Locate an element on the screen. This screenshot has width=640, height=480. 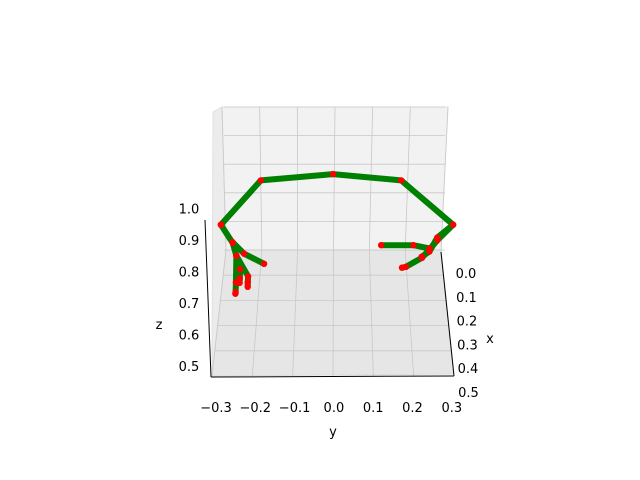
z-tick-label: 1.0 is located at coordinates (189, 210).